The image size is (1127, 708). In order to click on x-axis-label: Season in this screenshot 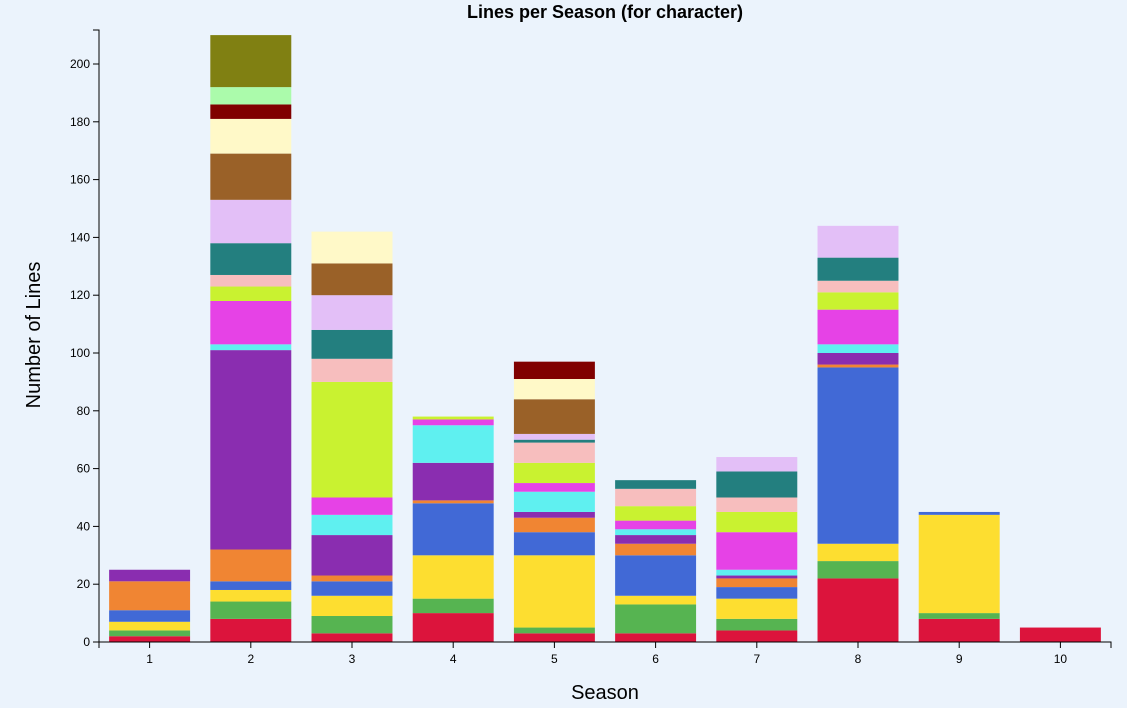, I will do `click(605, 693)`.